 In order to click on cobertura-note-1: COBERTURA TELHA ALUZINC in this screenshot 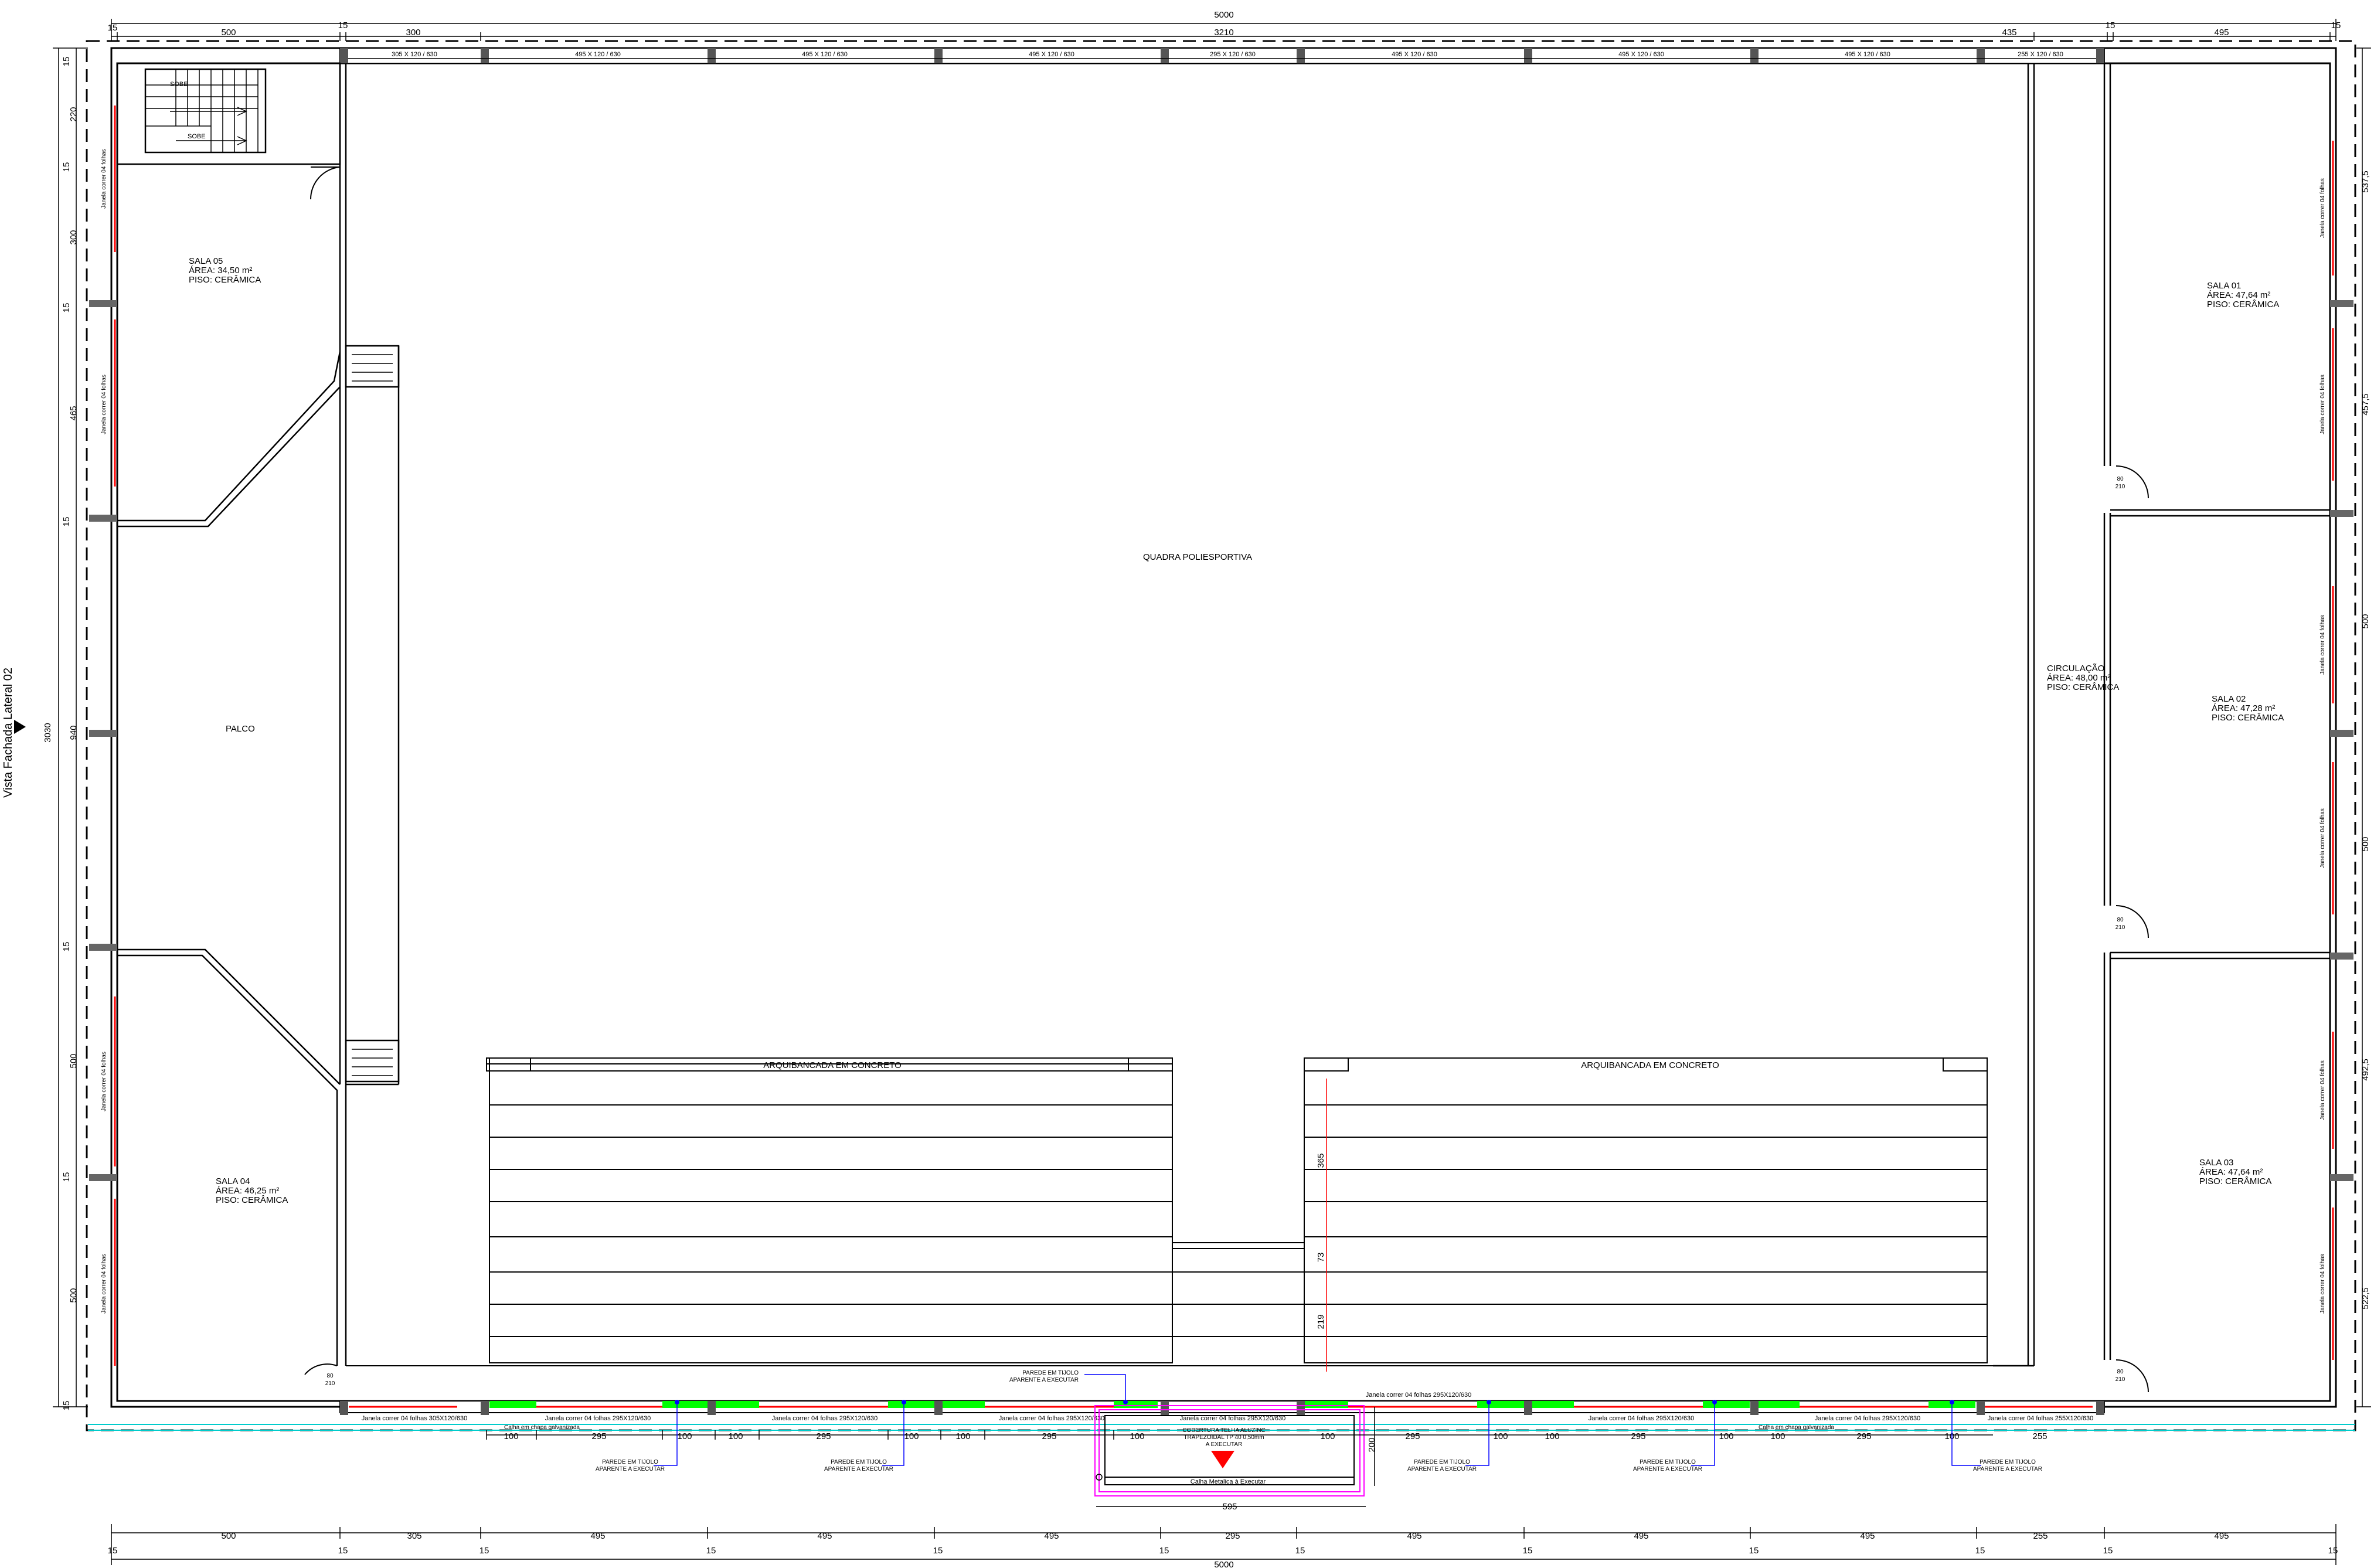, I will do `click(1223, 1430)`.